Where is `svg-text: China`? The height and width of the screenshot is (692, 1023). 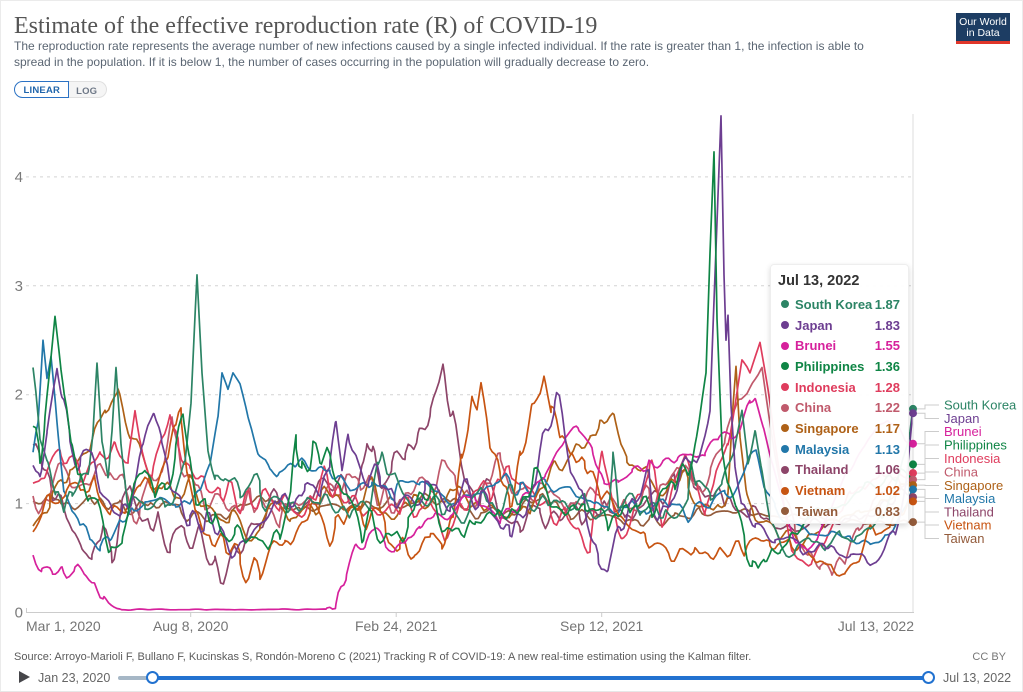
svg-text: China is located at coordinates (961, 472).